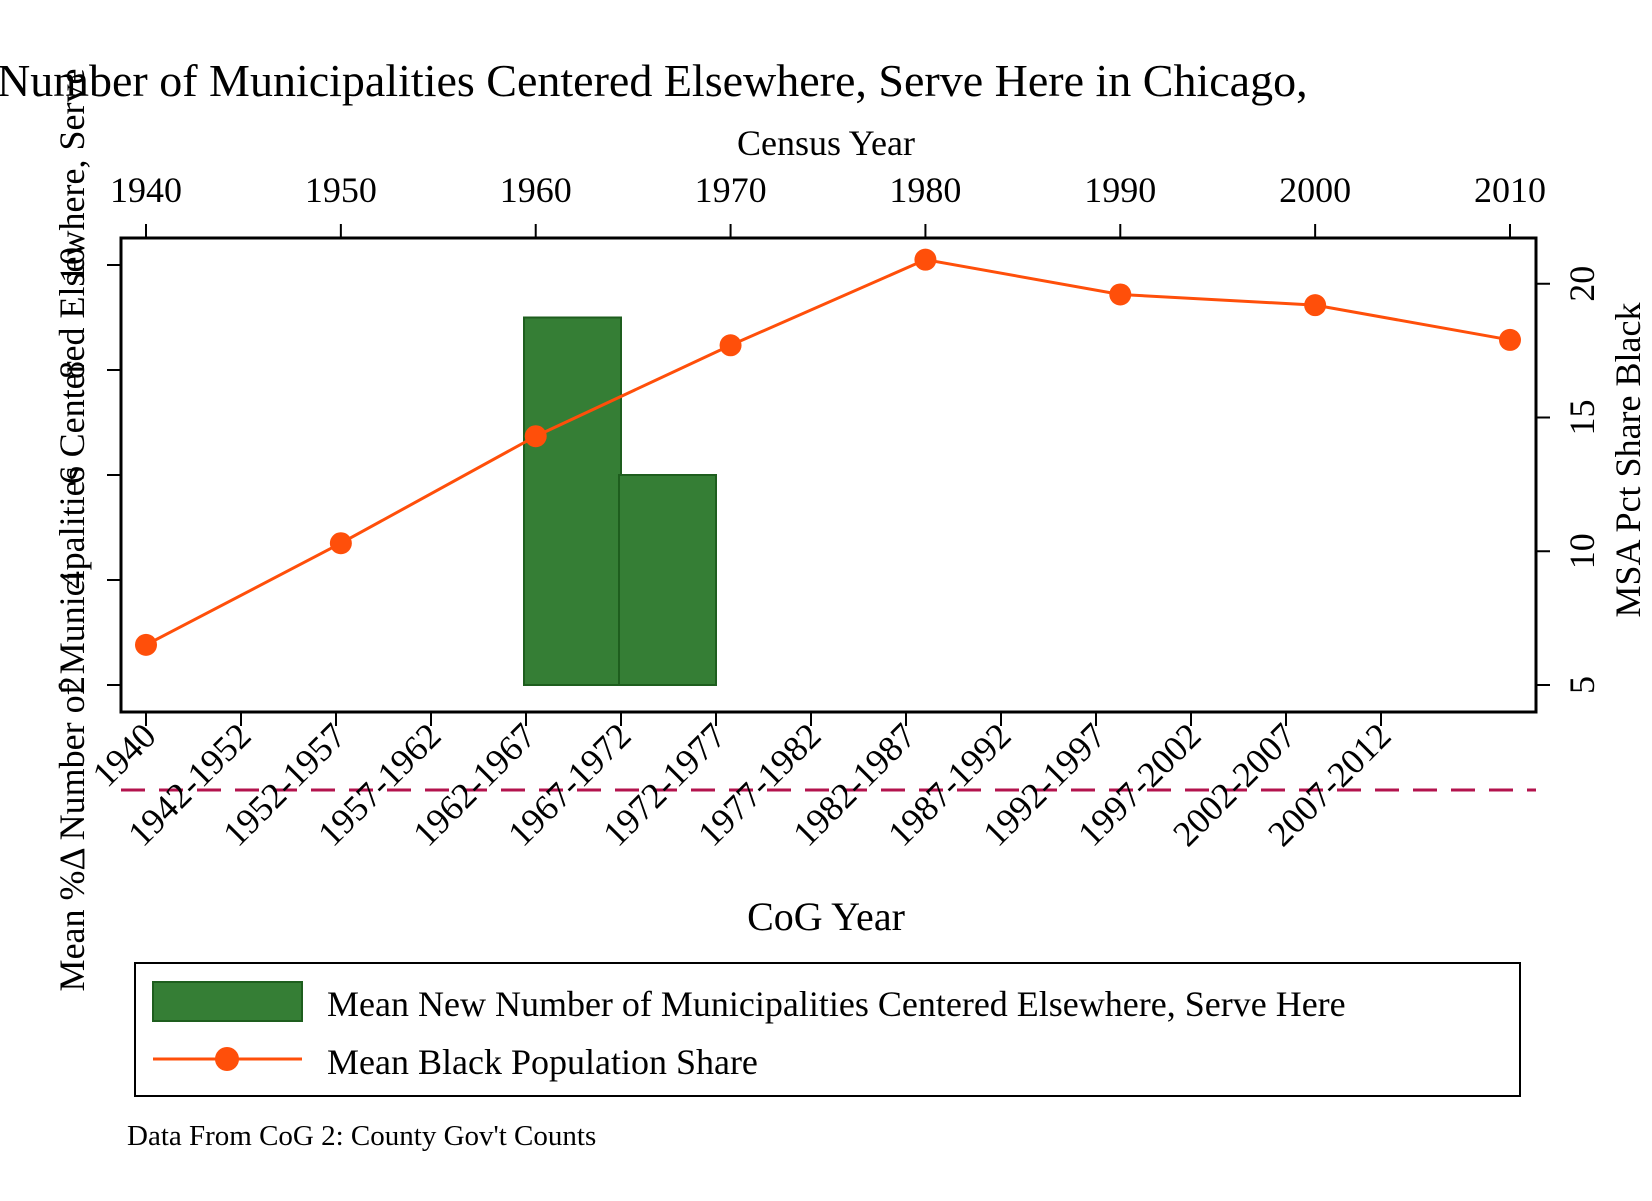 The width and height of the screenshot is (1652, 1201). Describe the element at coordinates (227, 1059) in the screenshot. I see `legend-line-marker` at that location.